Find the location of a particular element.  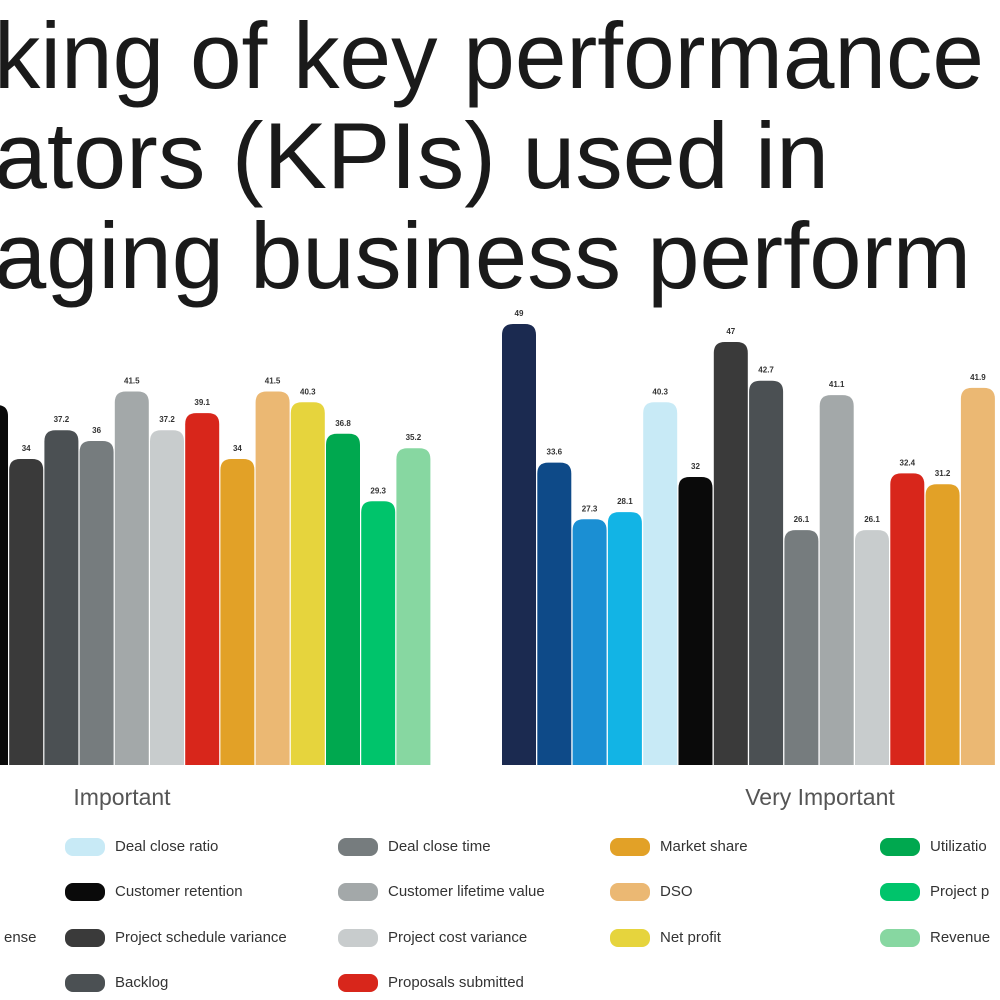

value-label: 27.3 is located at coordinates (590, 508).